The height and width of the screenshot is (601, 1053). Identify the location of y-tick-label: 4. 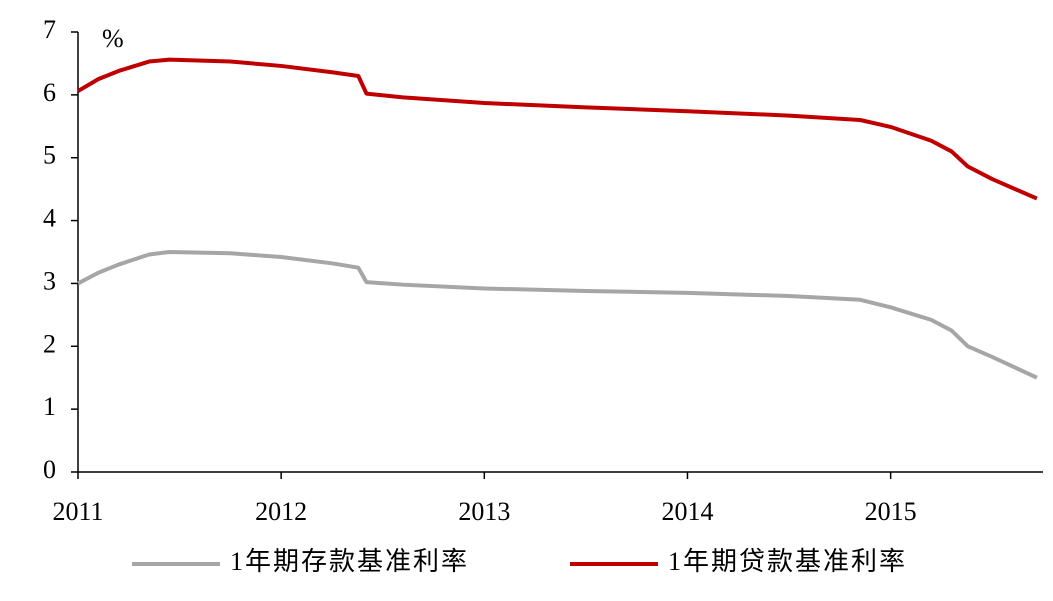
(49, 218).